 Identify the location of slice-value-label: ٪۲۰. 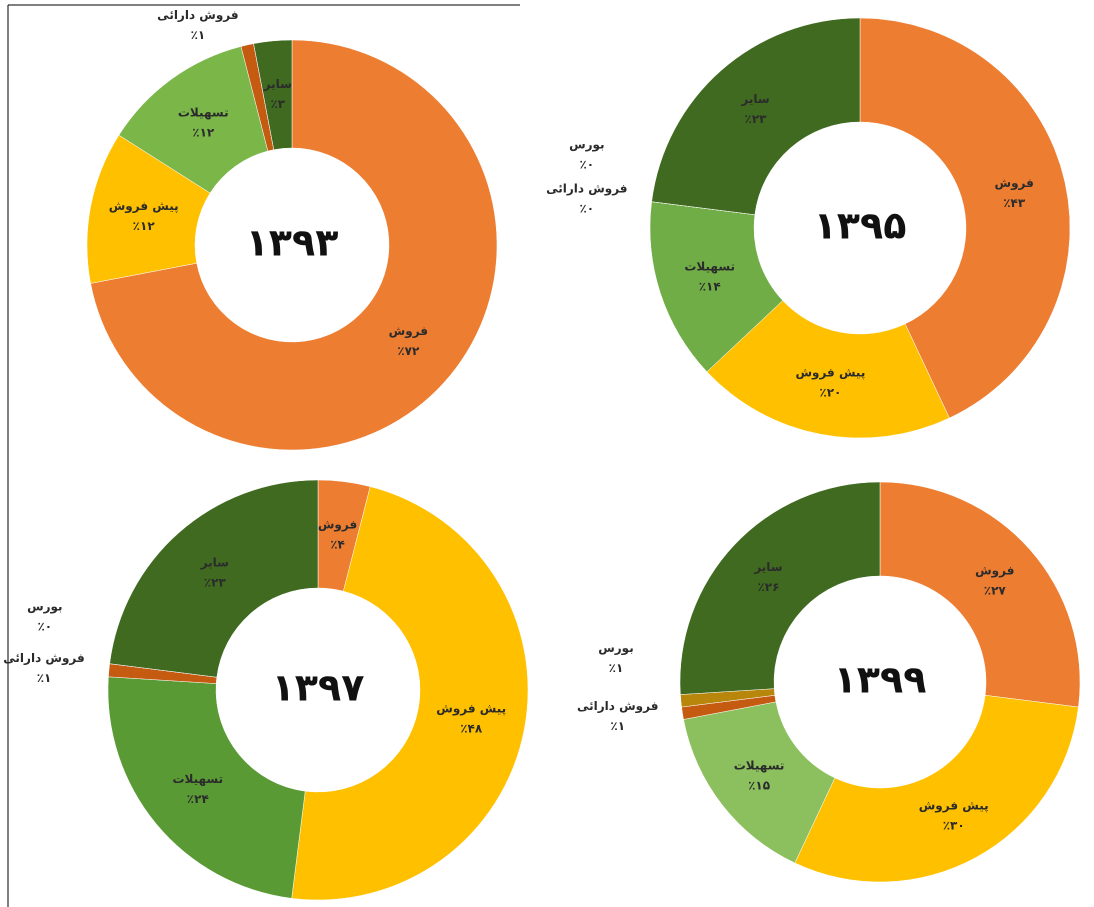
(830, 393).